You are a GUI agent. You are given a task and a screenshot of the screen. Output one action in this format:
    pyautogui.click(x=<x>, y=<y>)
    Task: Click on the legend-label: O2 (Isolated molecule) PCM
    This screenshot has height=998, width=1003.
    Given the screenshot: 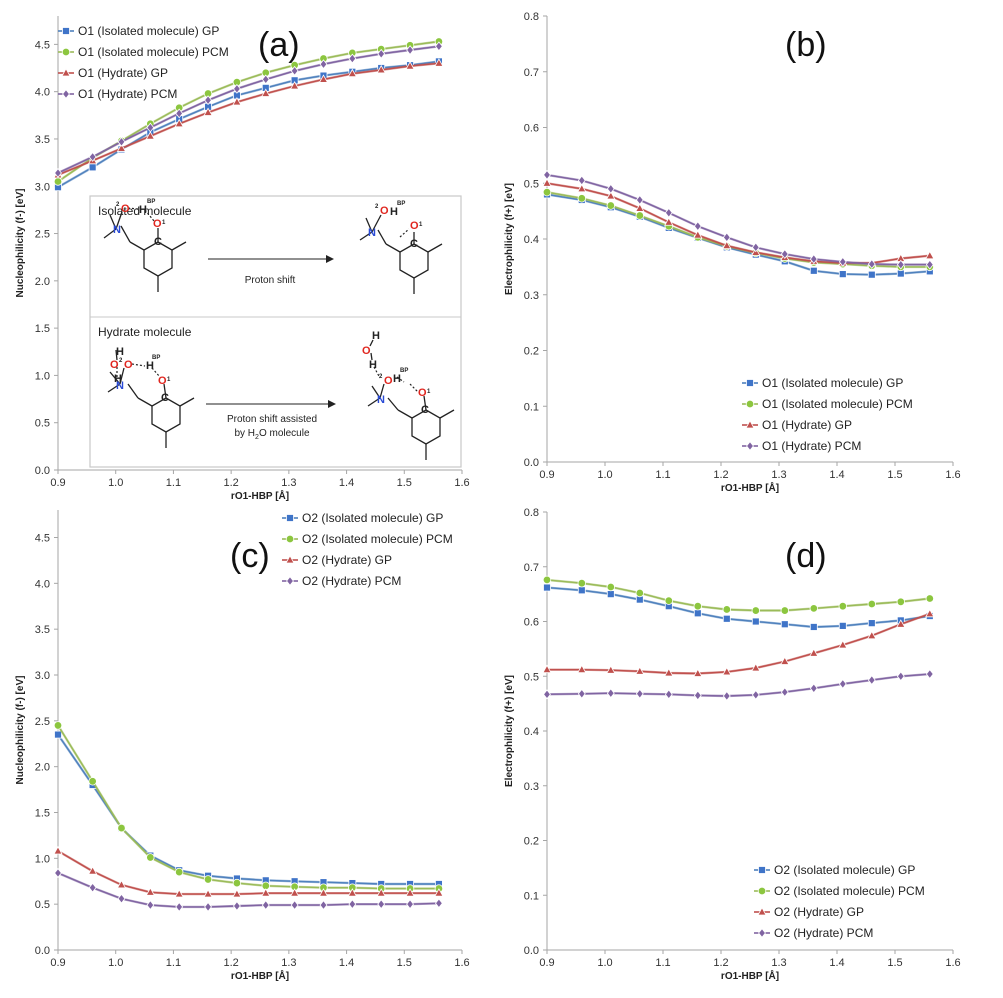 What is the action you would take?
    pyautogui.click(x=377, y=539)
    